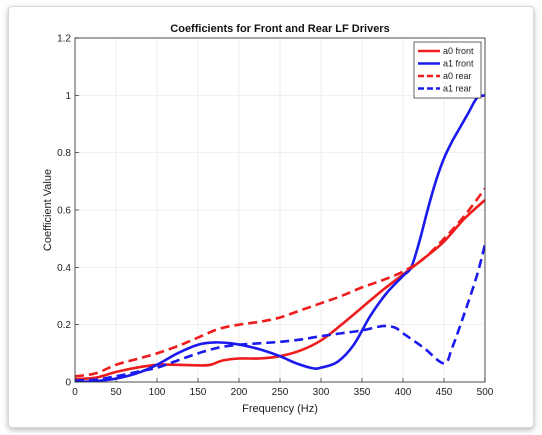  I want to click on x-tick-label: 250, so click(280, 392).